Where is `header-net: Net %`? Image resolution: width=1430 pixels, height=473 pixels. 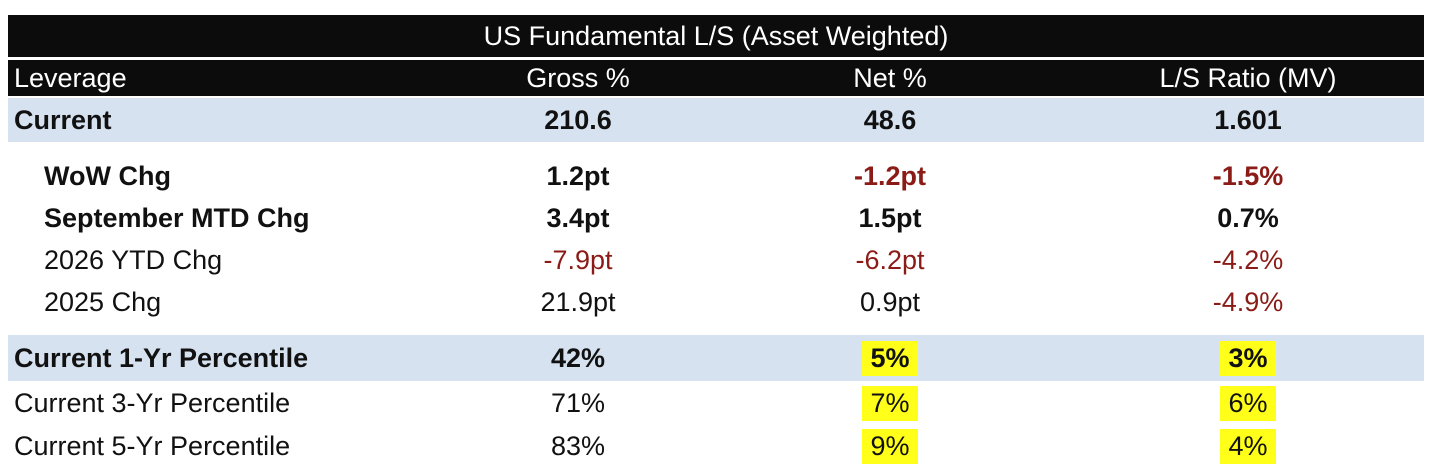
header-net: Net % is located at coordinates (890, 77).